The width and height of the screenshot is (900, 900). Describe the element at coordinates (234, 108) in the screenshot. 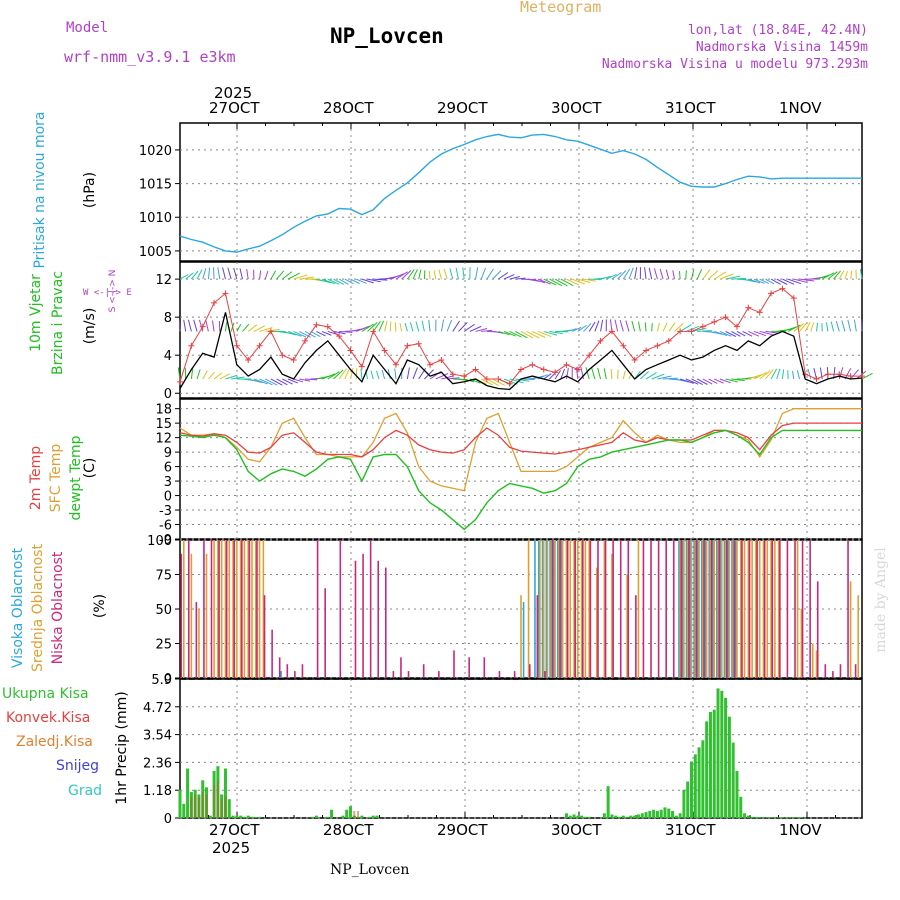

I see `top-day-label: 27OCT` at that location.